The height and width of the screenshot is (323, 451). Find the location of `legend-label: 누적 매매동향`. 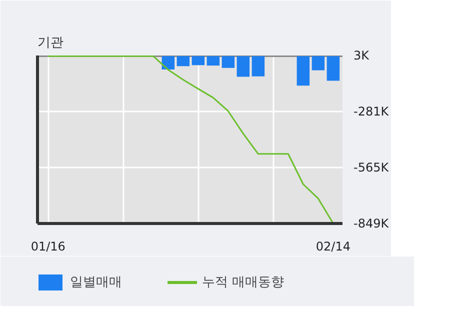

legend-label: 누적 매매동향 is located at coordinates (243, 282).